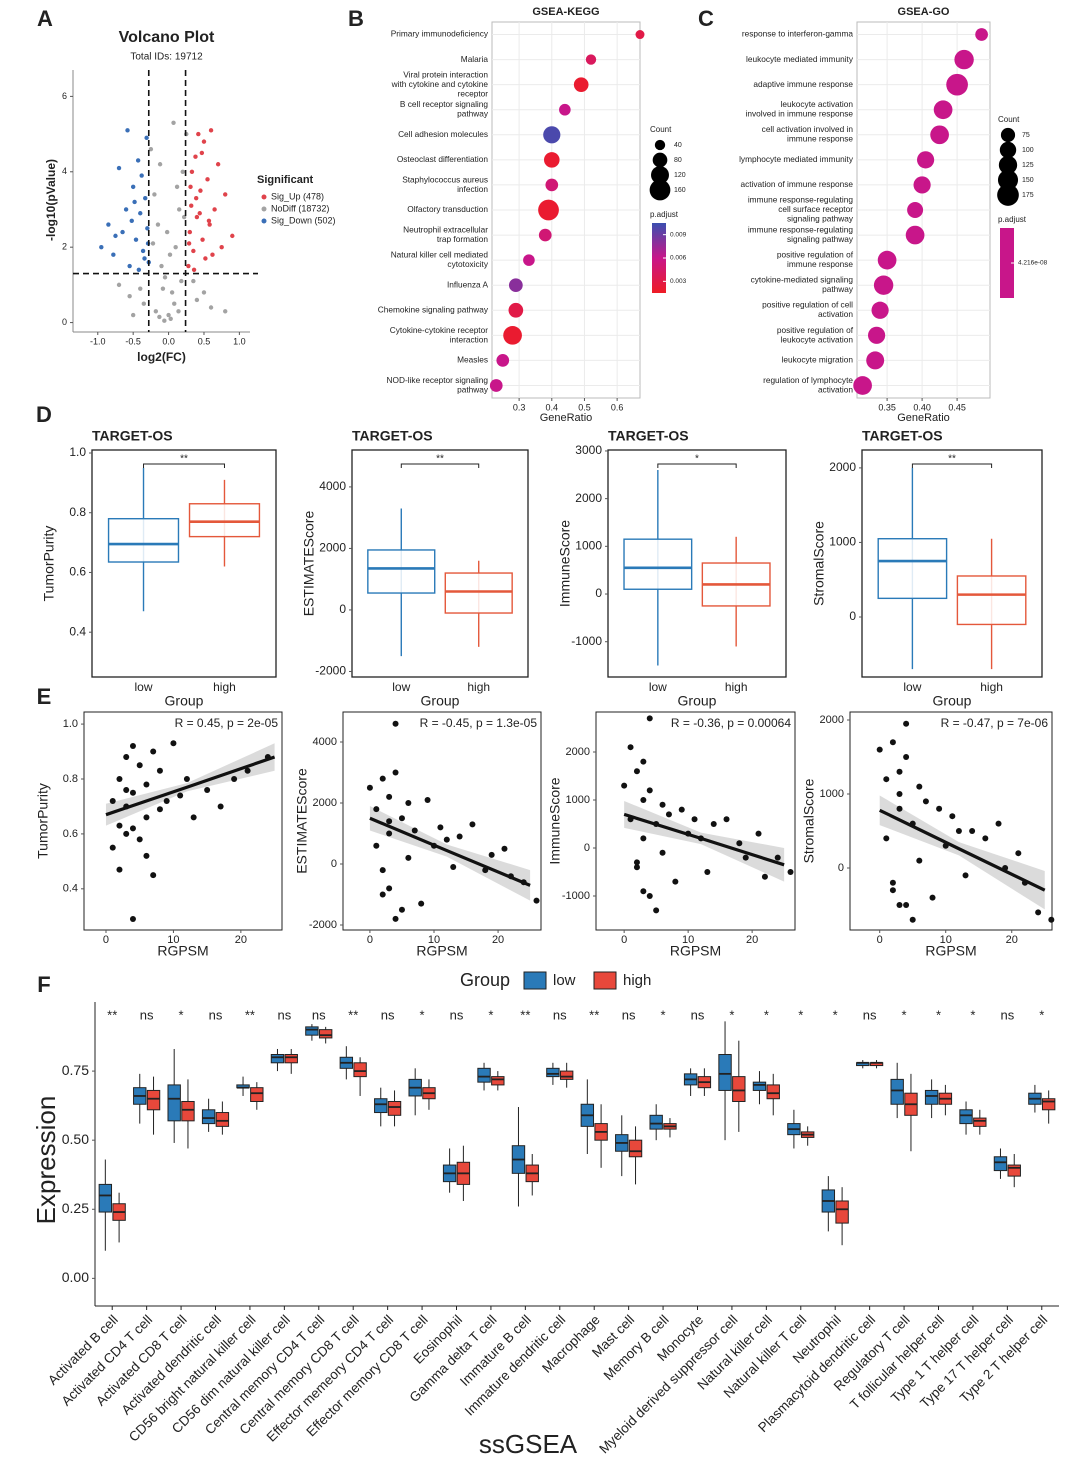  Describe the element at coordinates (800, 59) in the screenshot. I see `category-label: leukocyte mediated immunity` at that location.